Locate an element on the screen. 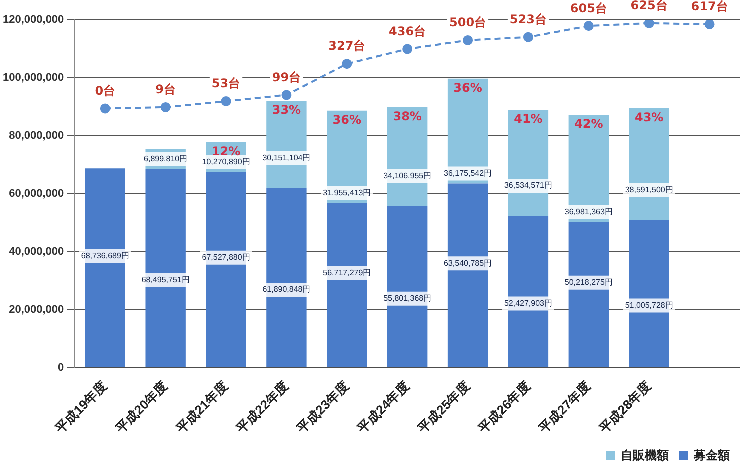  data-label: 617台 is located at coordinates (709, 7).